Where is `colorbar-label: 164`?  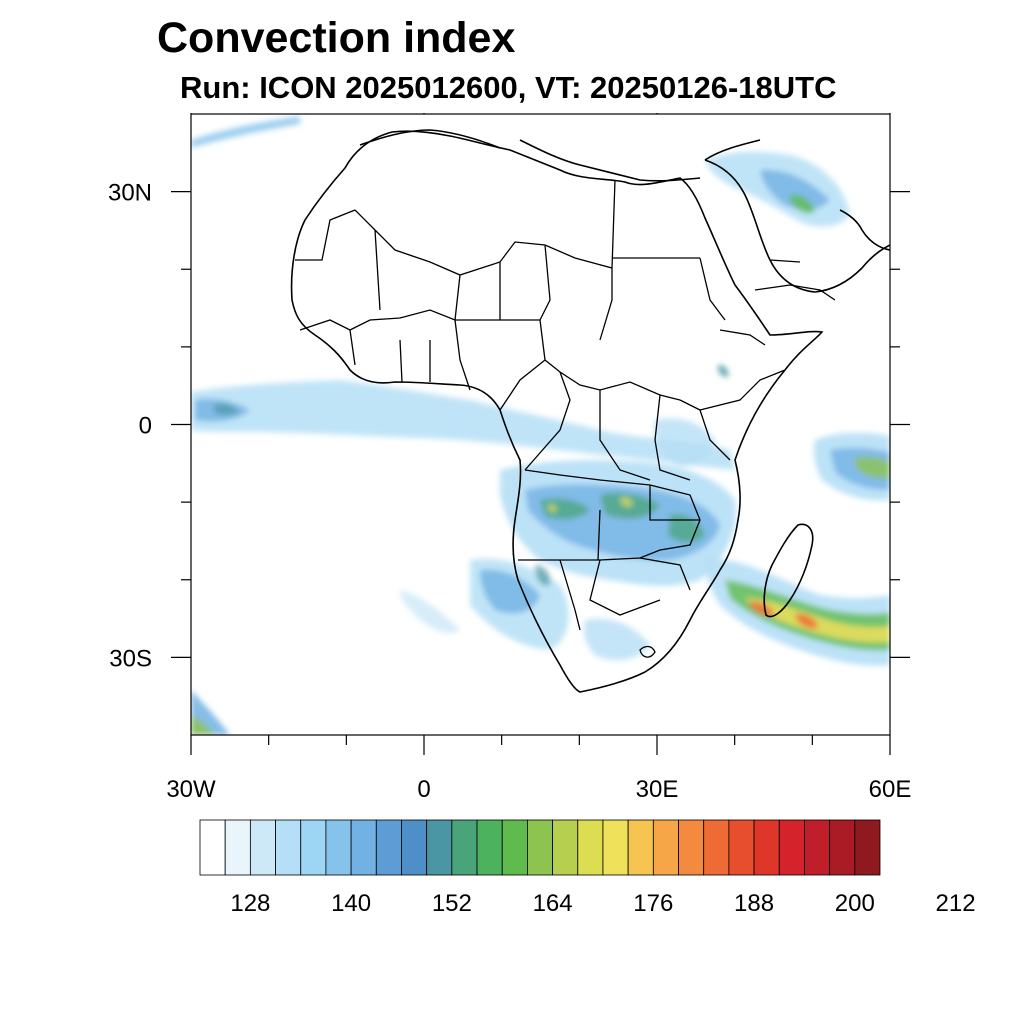 colorbar-label: 164 is located at coordinates (553, 903).